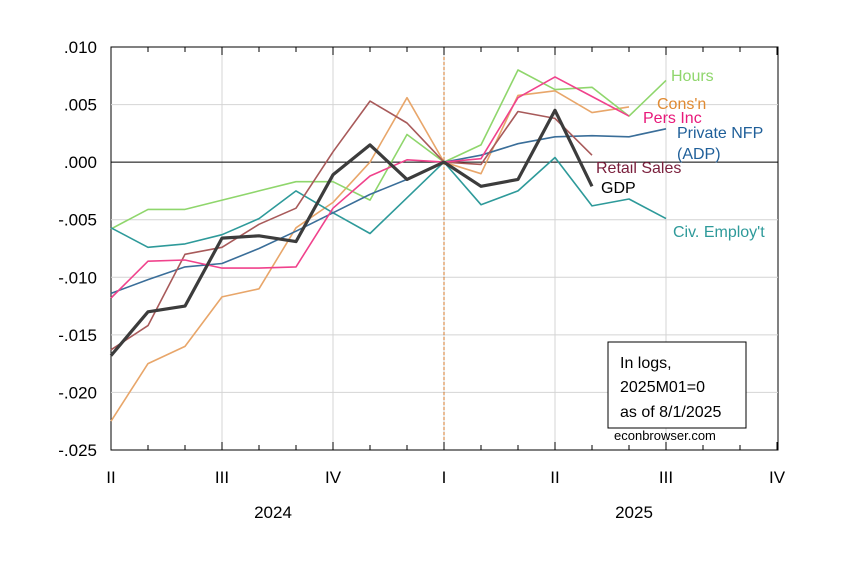 The width and height of the screenshot is (864, 561). What do you see at coordinates (662, 387) in the screenshot?
I see `note-line-2: 2025M01=0` at bounding box center [662, 387].